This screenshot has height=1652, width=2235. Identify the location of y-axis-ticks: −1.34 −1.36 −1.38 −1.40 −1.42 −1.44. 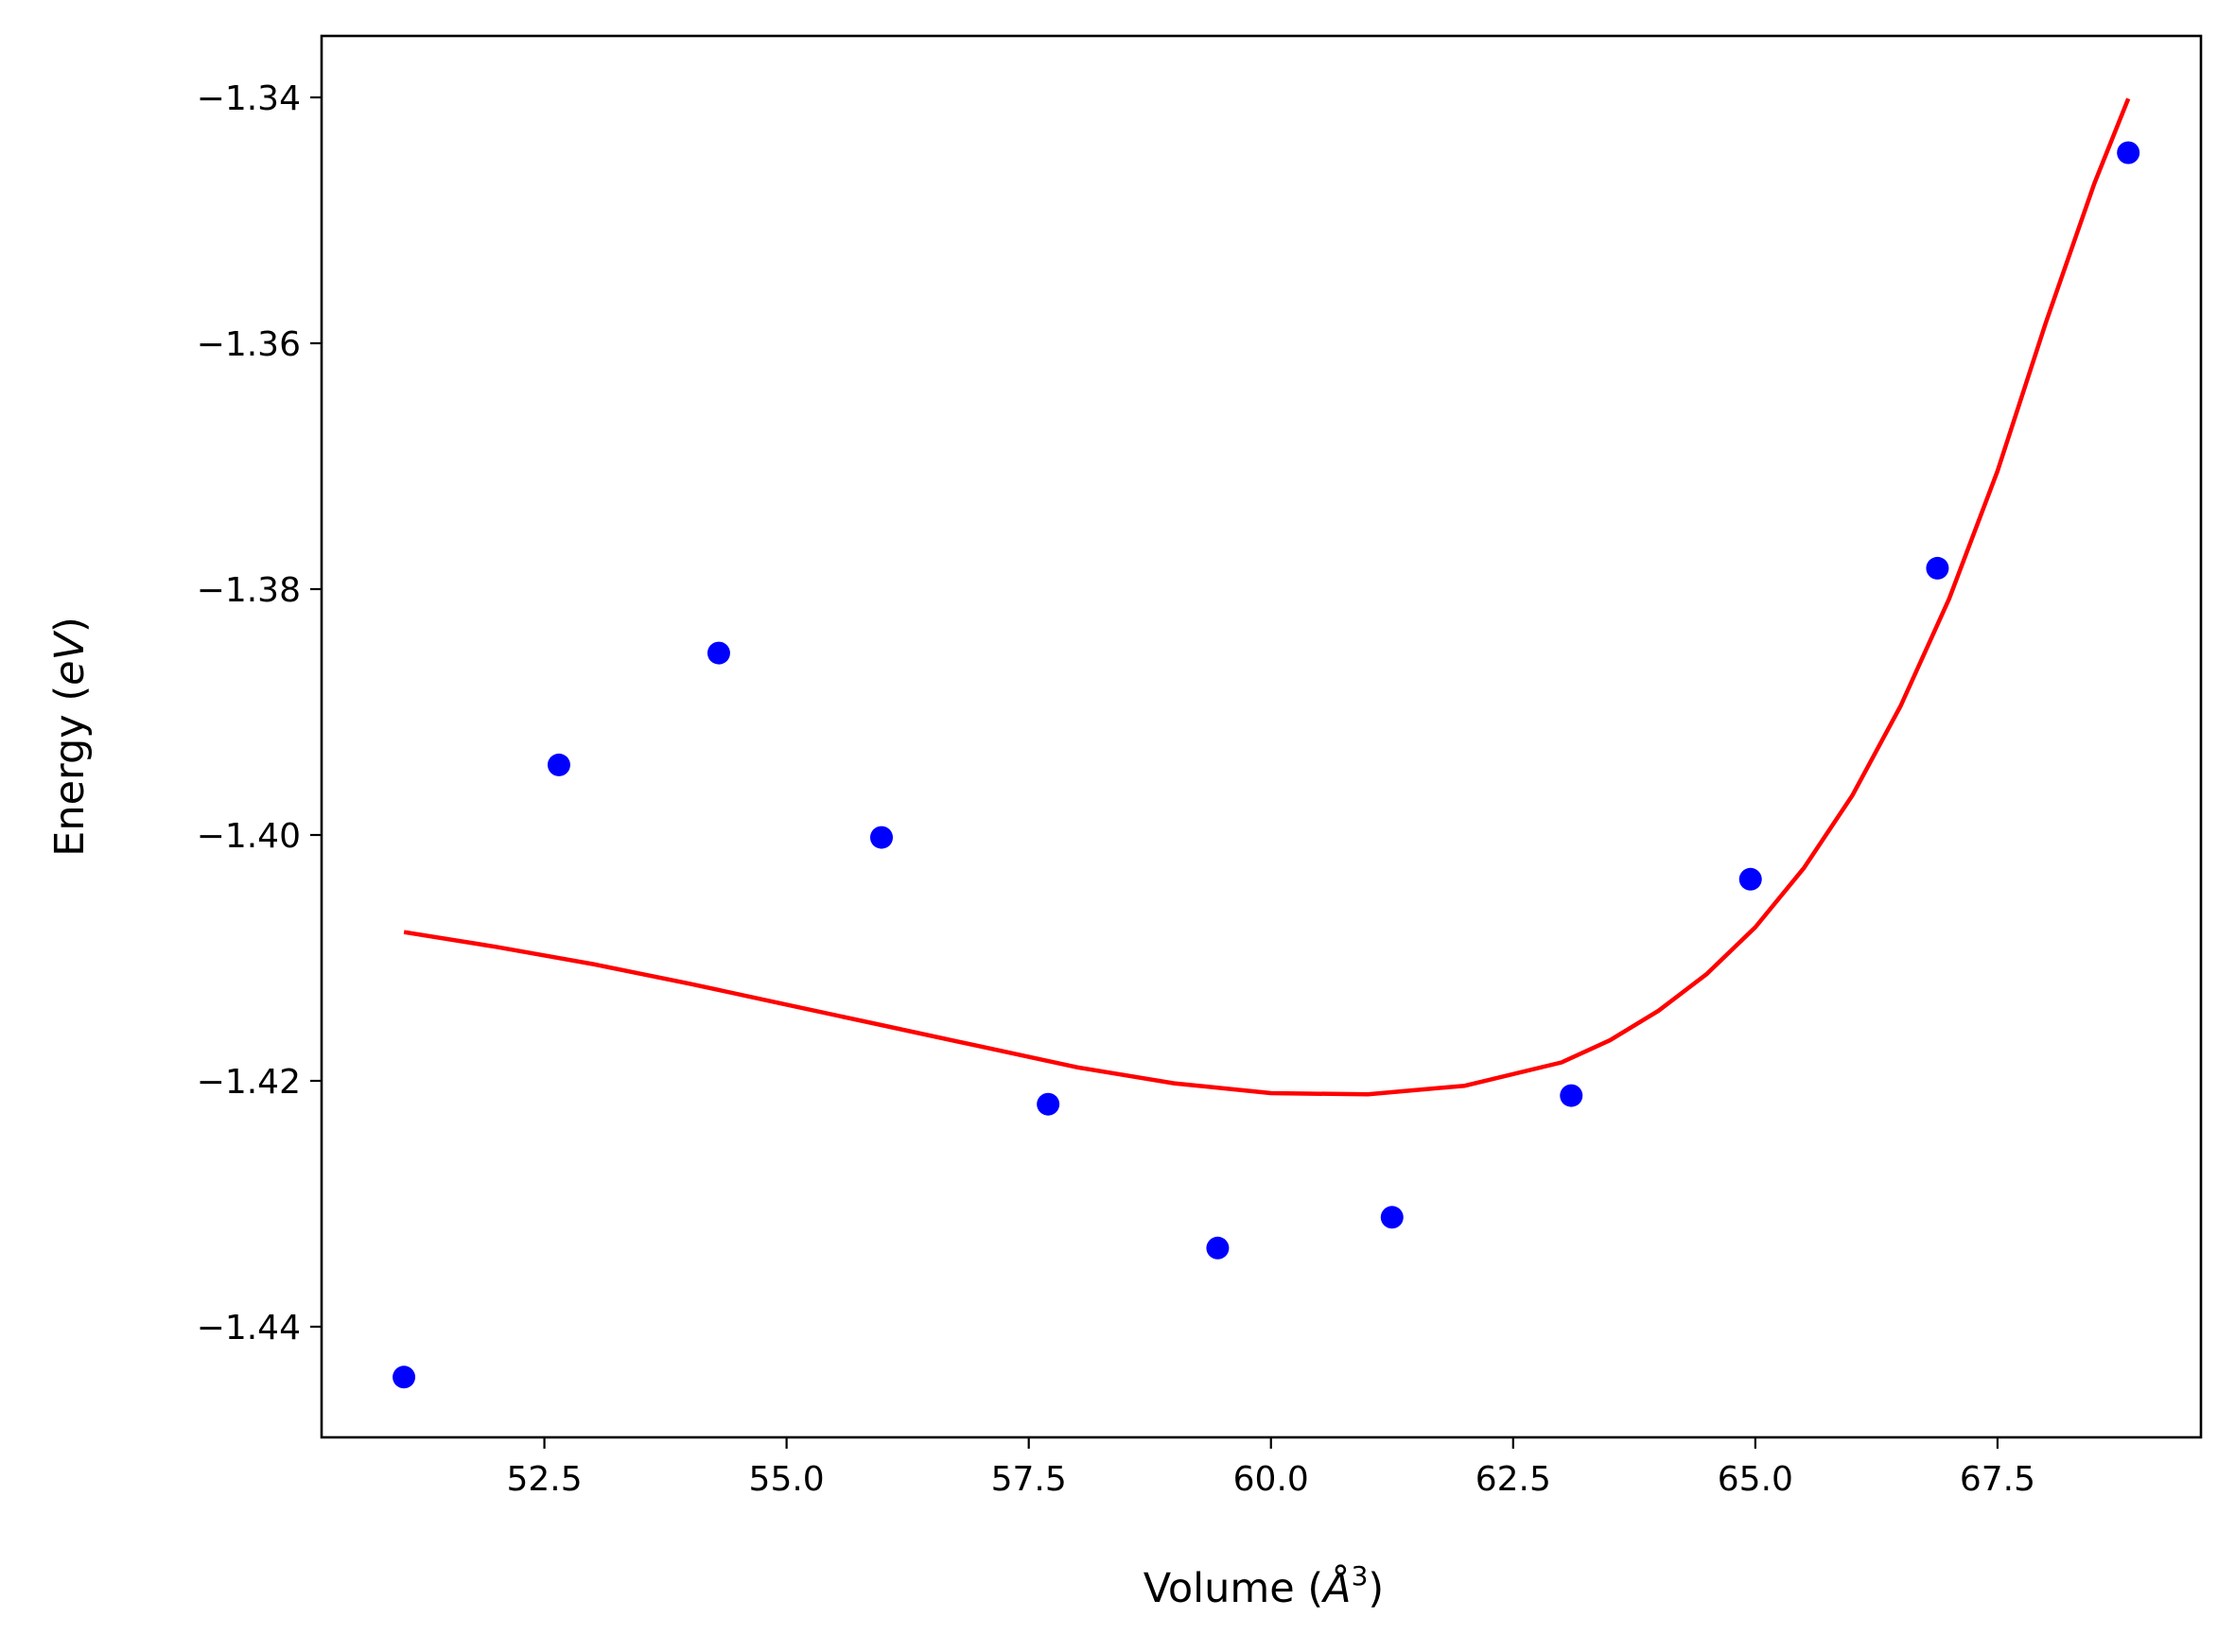
(259, 714).